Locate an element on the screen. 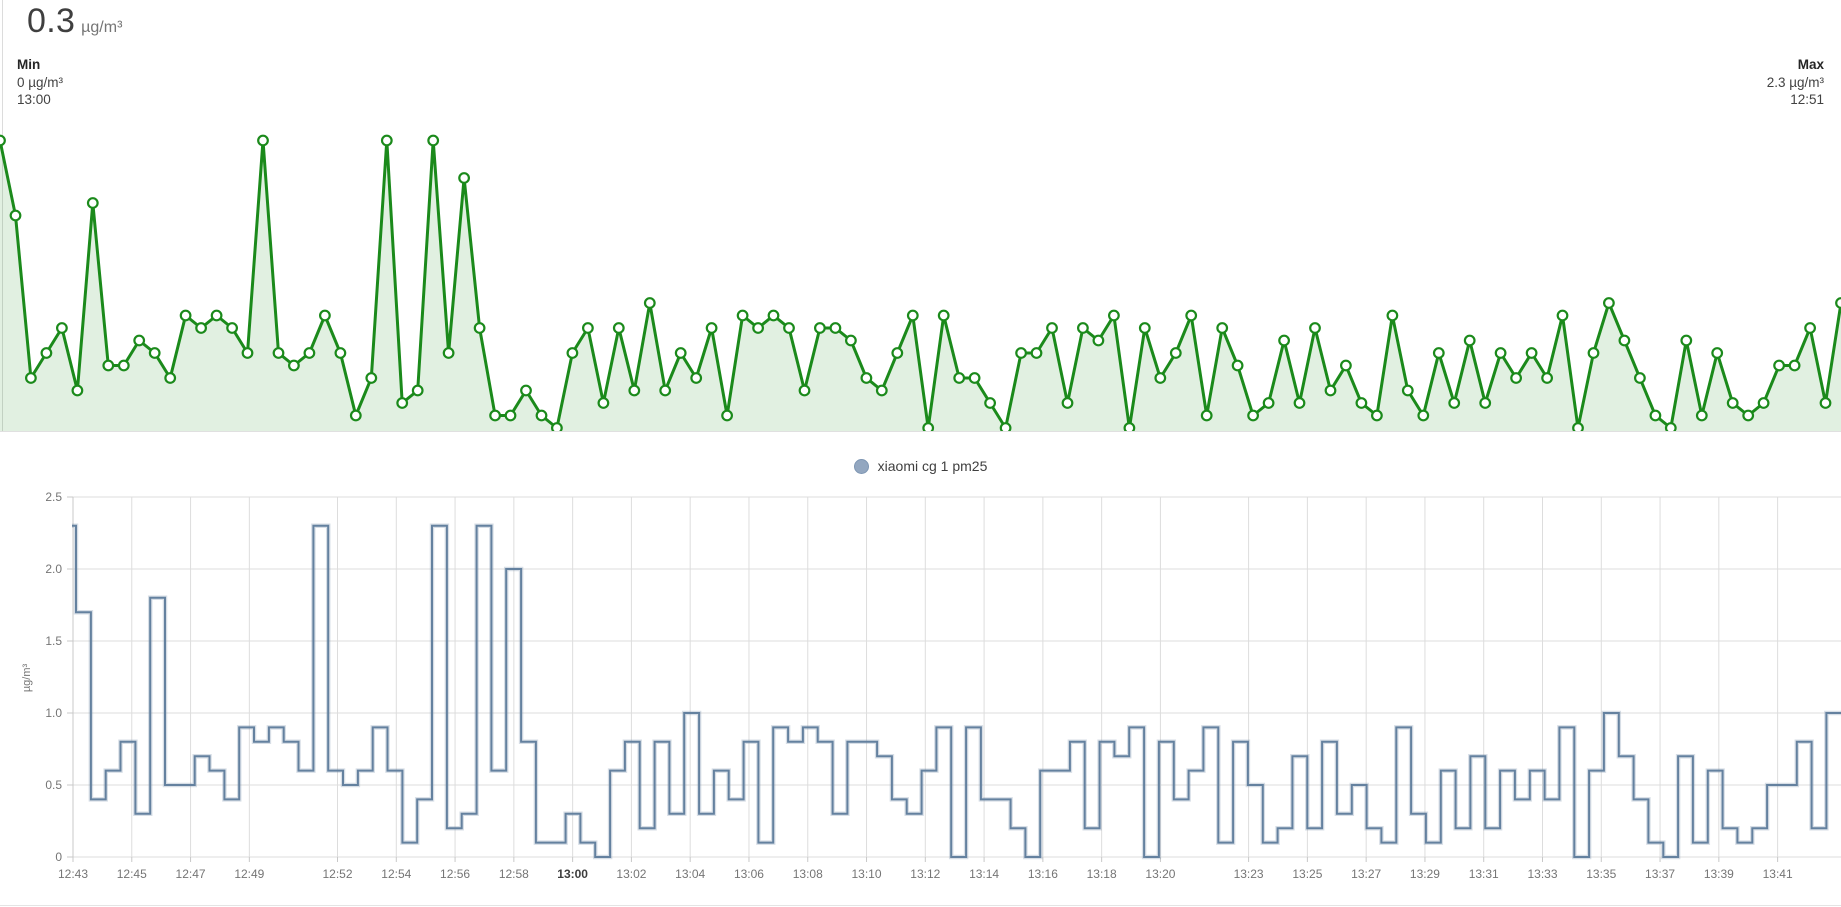 The image size is (1841, 907). svg-text: 13:06 is located at coordinates (749, 874).